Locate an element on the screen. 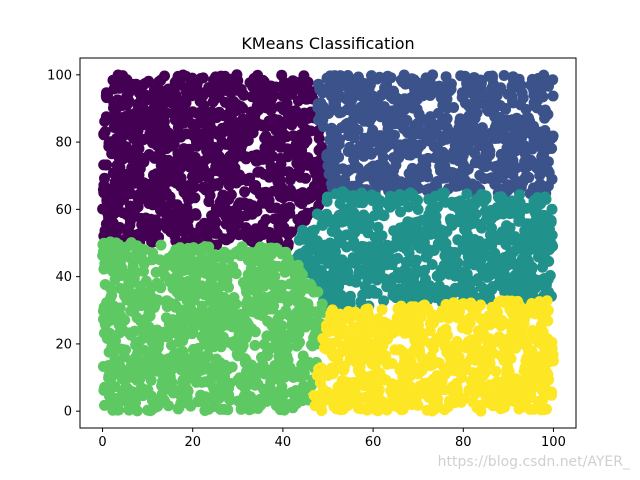 Image resolution: width=640 pixels, height=480 pixels. y-tick-label: 100 is located at coordinates (59, 75).